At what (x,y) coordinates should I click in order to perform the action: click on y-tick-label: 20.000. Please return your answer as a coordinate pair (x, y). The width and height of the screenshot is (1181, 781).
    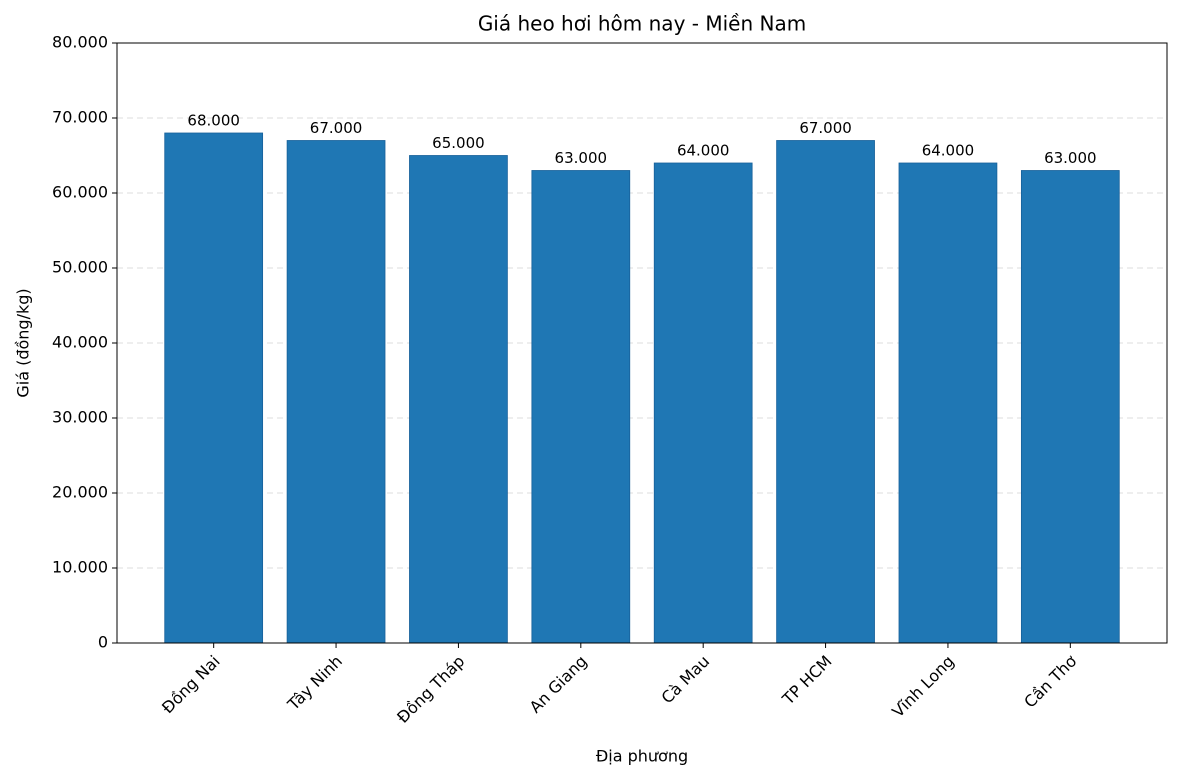
    Looking at the image, I should click on (80, 492).